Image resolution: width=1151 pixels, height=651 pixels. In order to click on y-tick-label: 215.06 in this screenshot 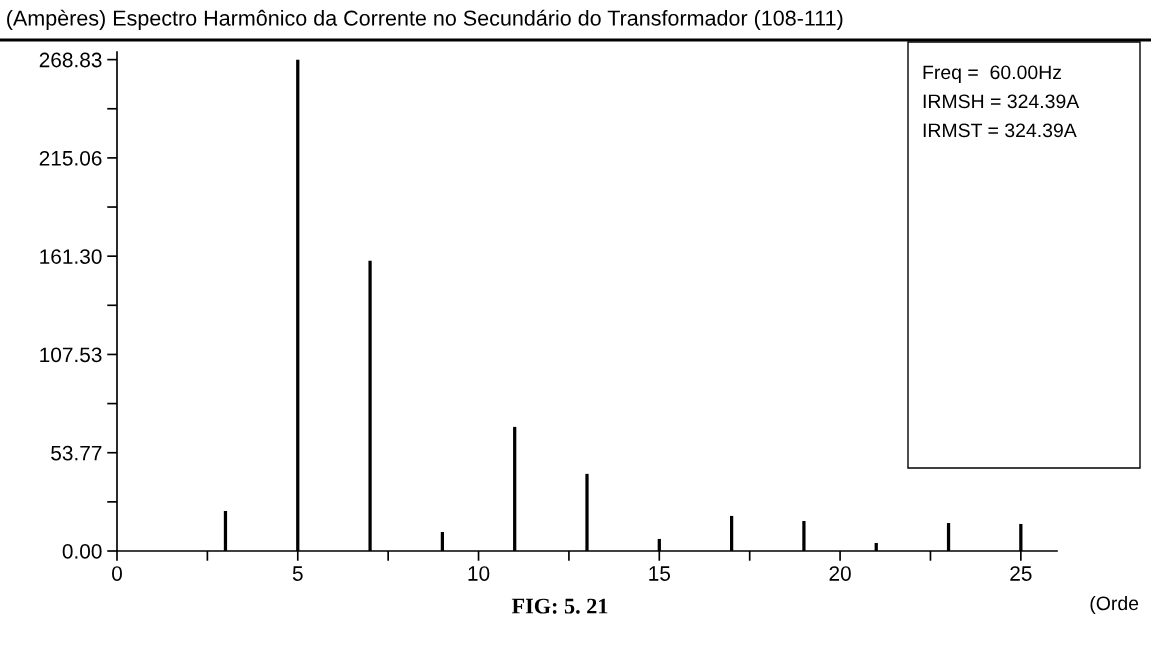, I will do `click(70, 158)`.